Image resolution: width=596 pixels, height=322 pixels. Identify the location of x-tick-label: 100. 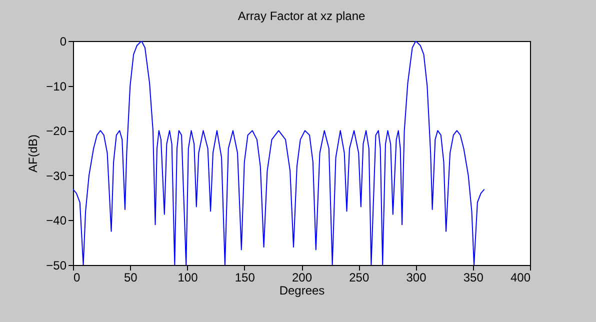
(188, 277).